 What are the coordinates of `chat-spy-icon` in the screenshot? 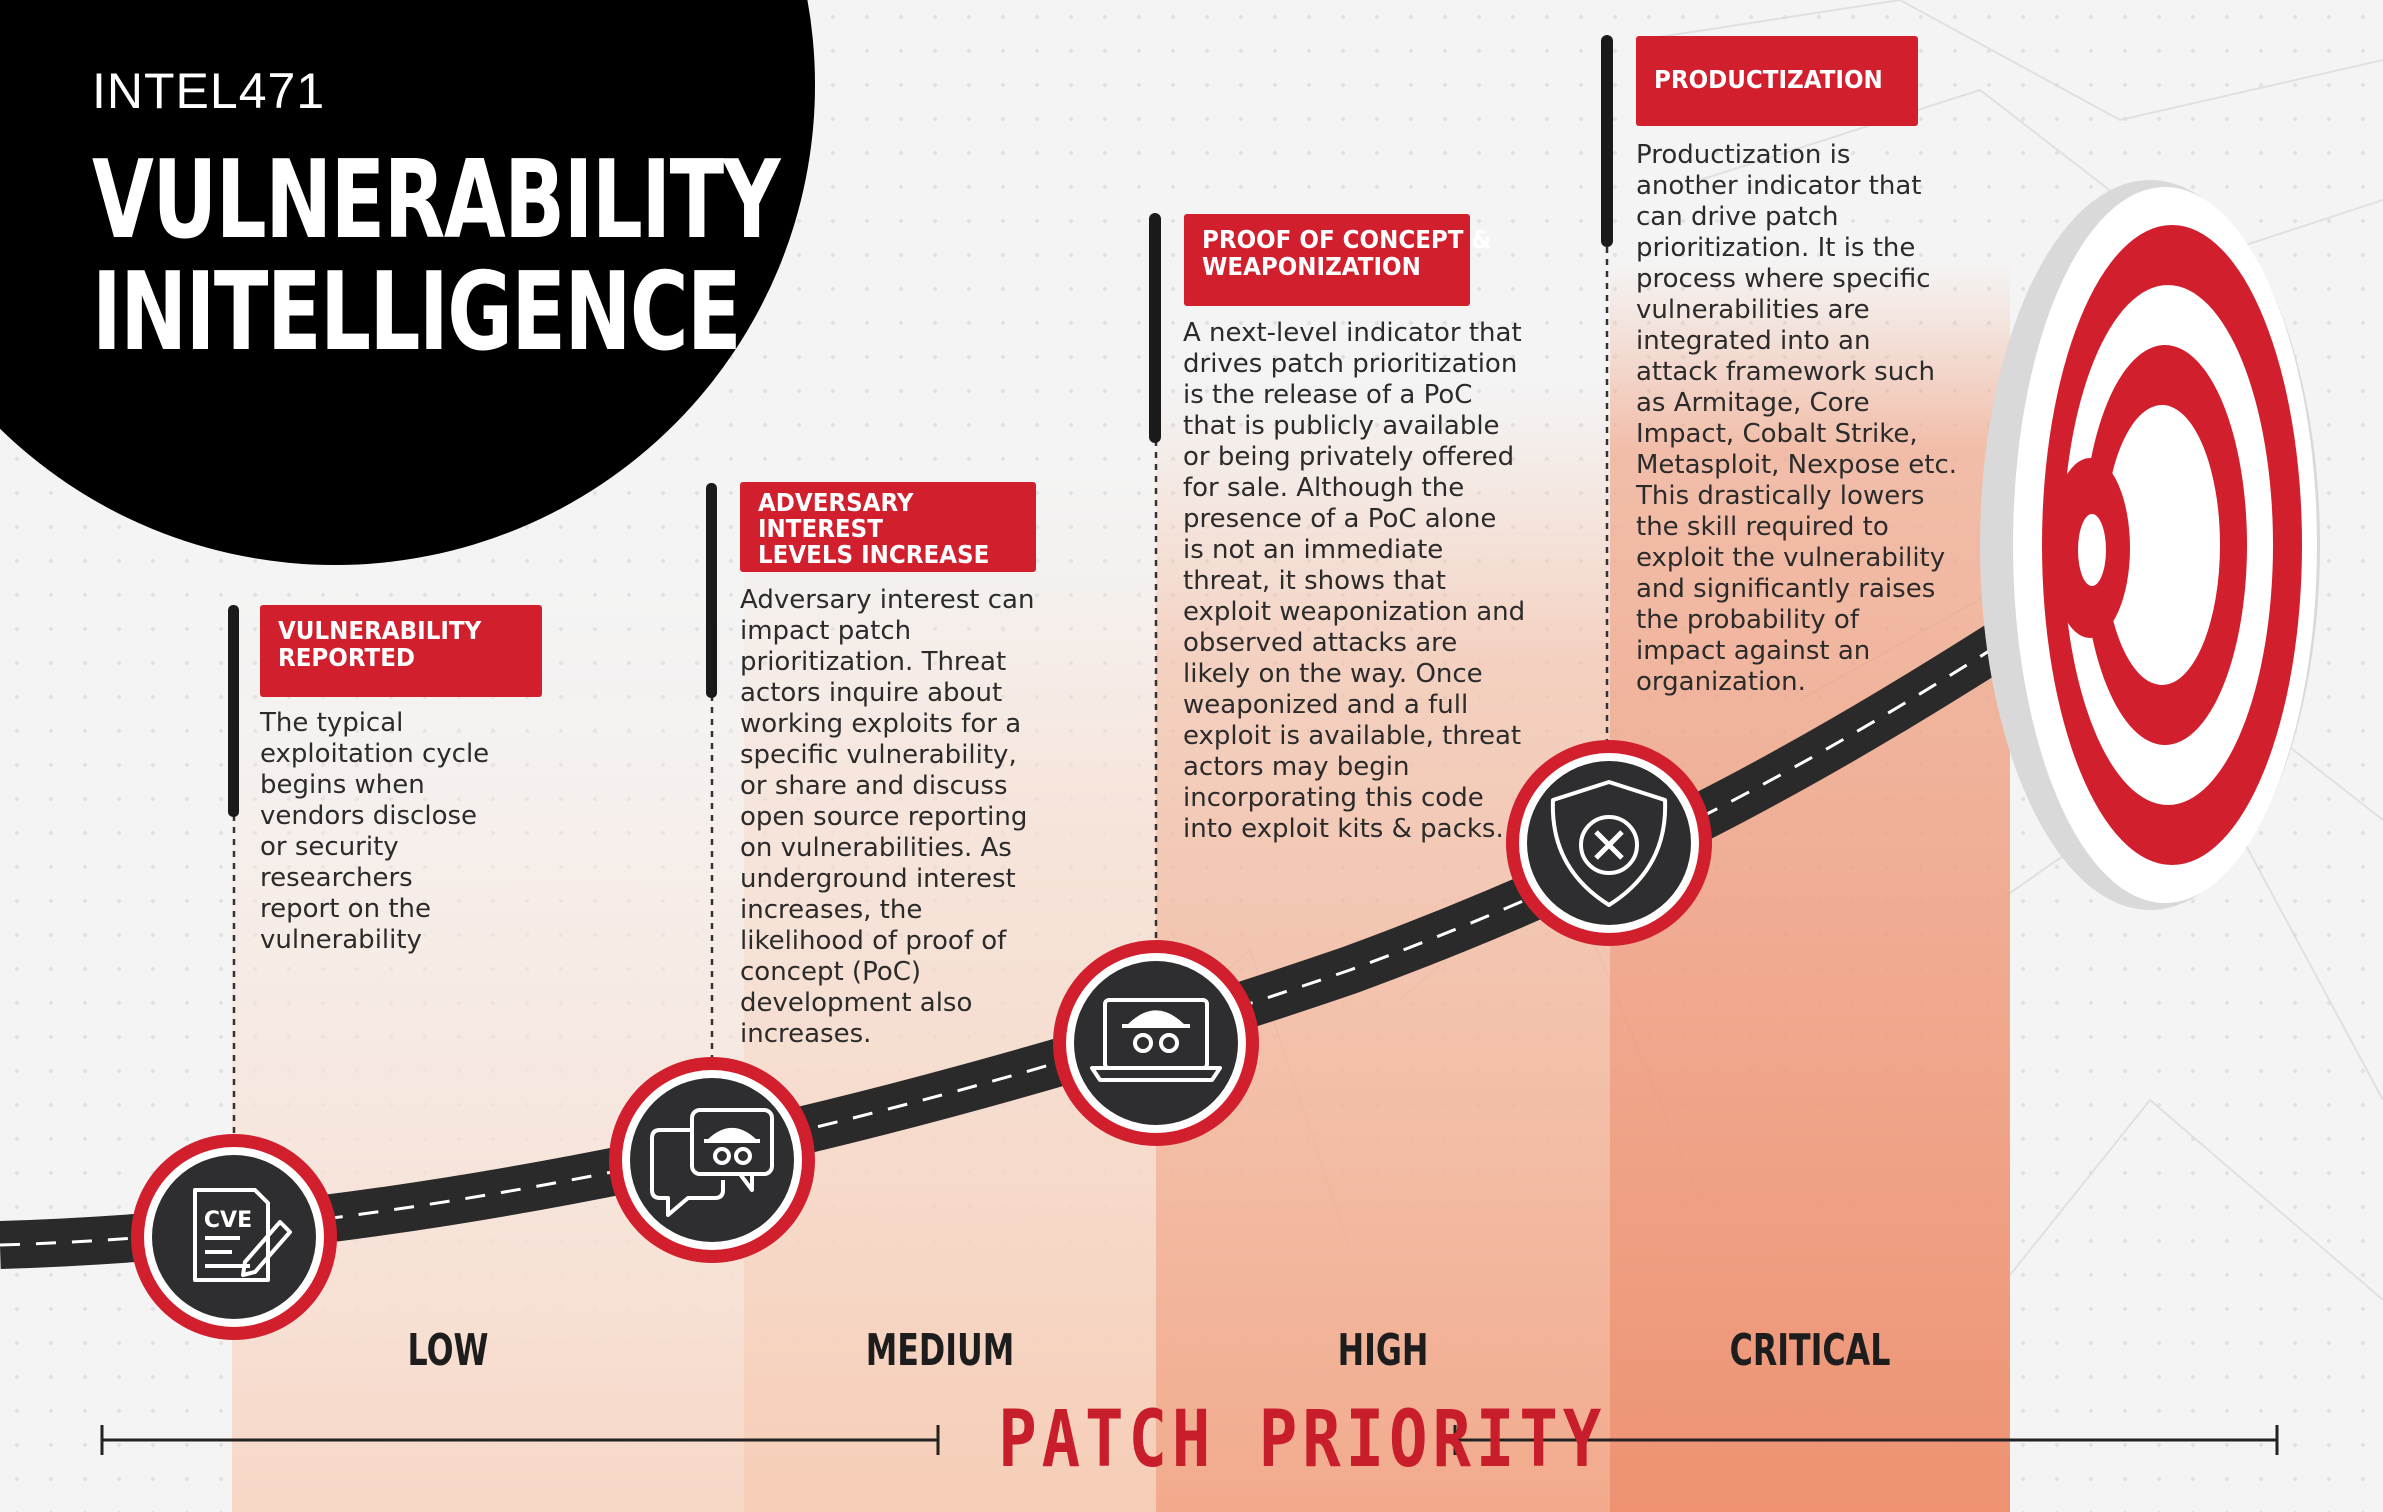 It's located at (712, 1162).